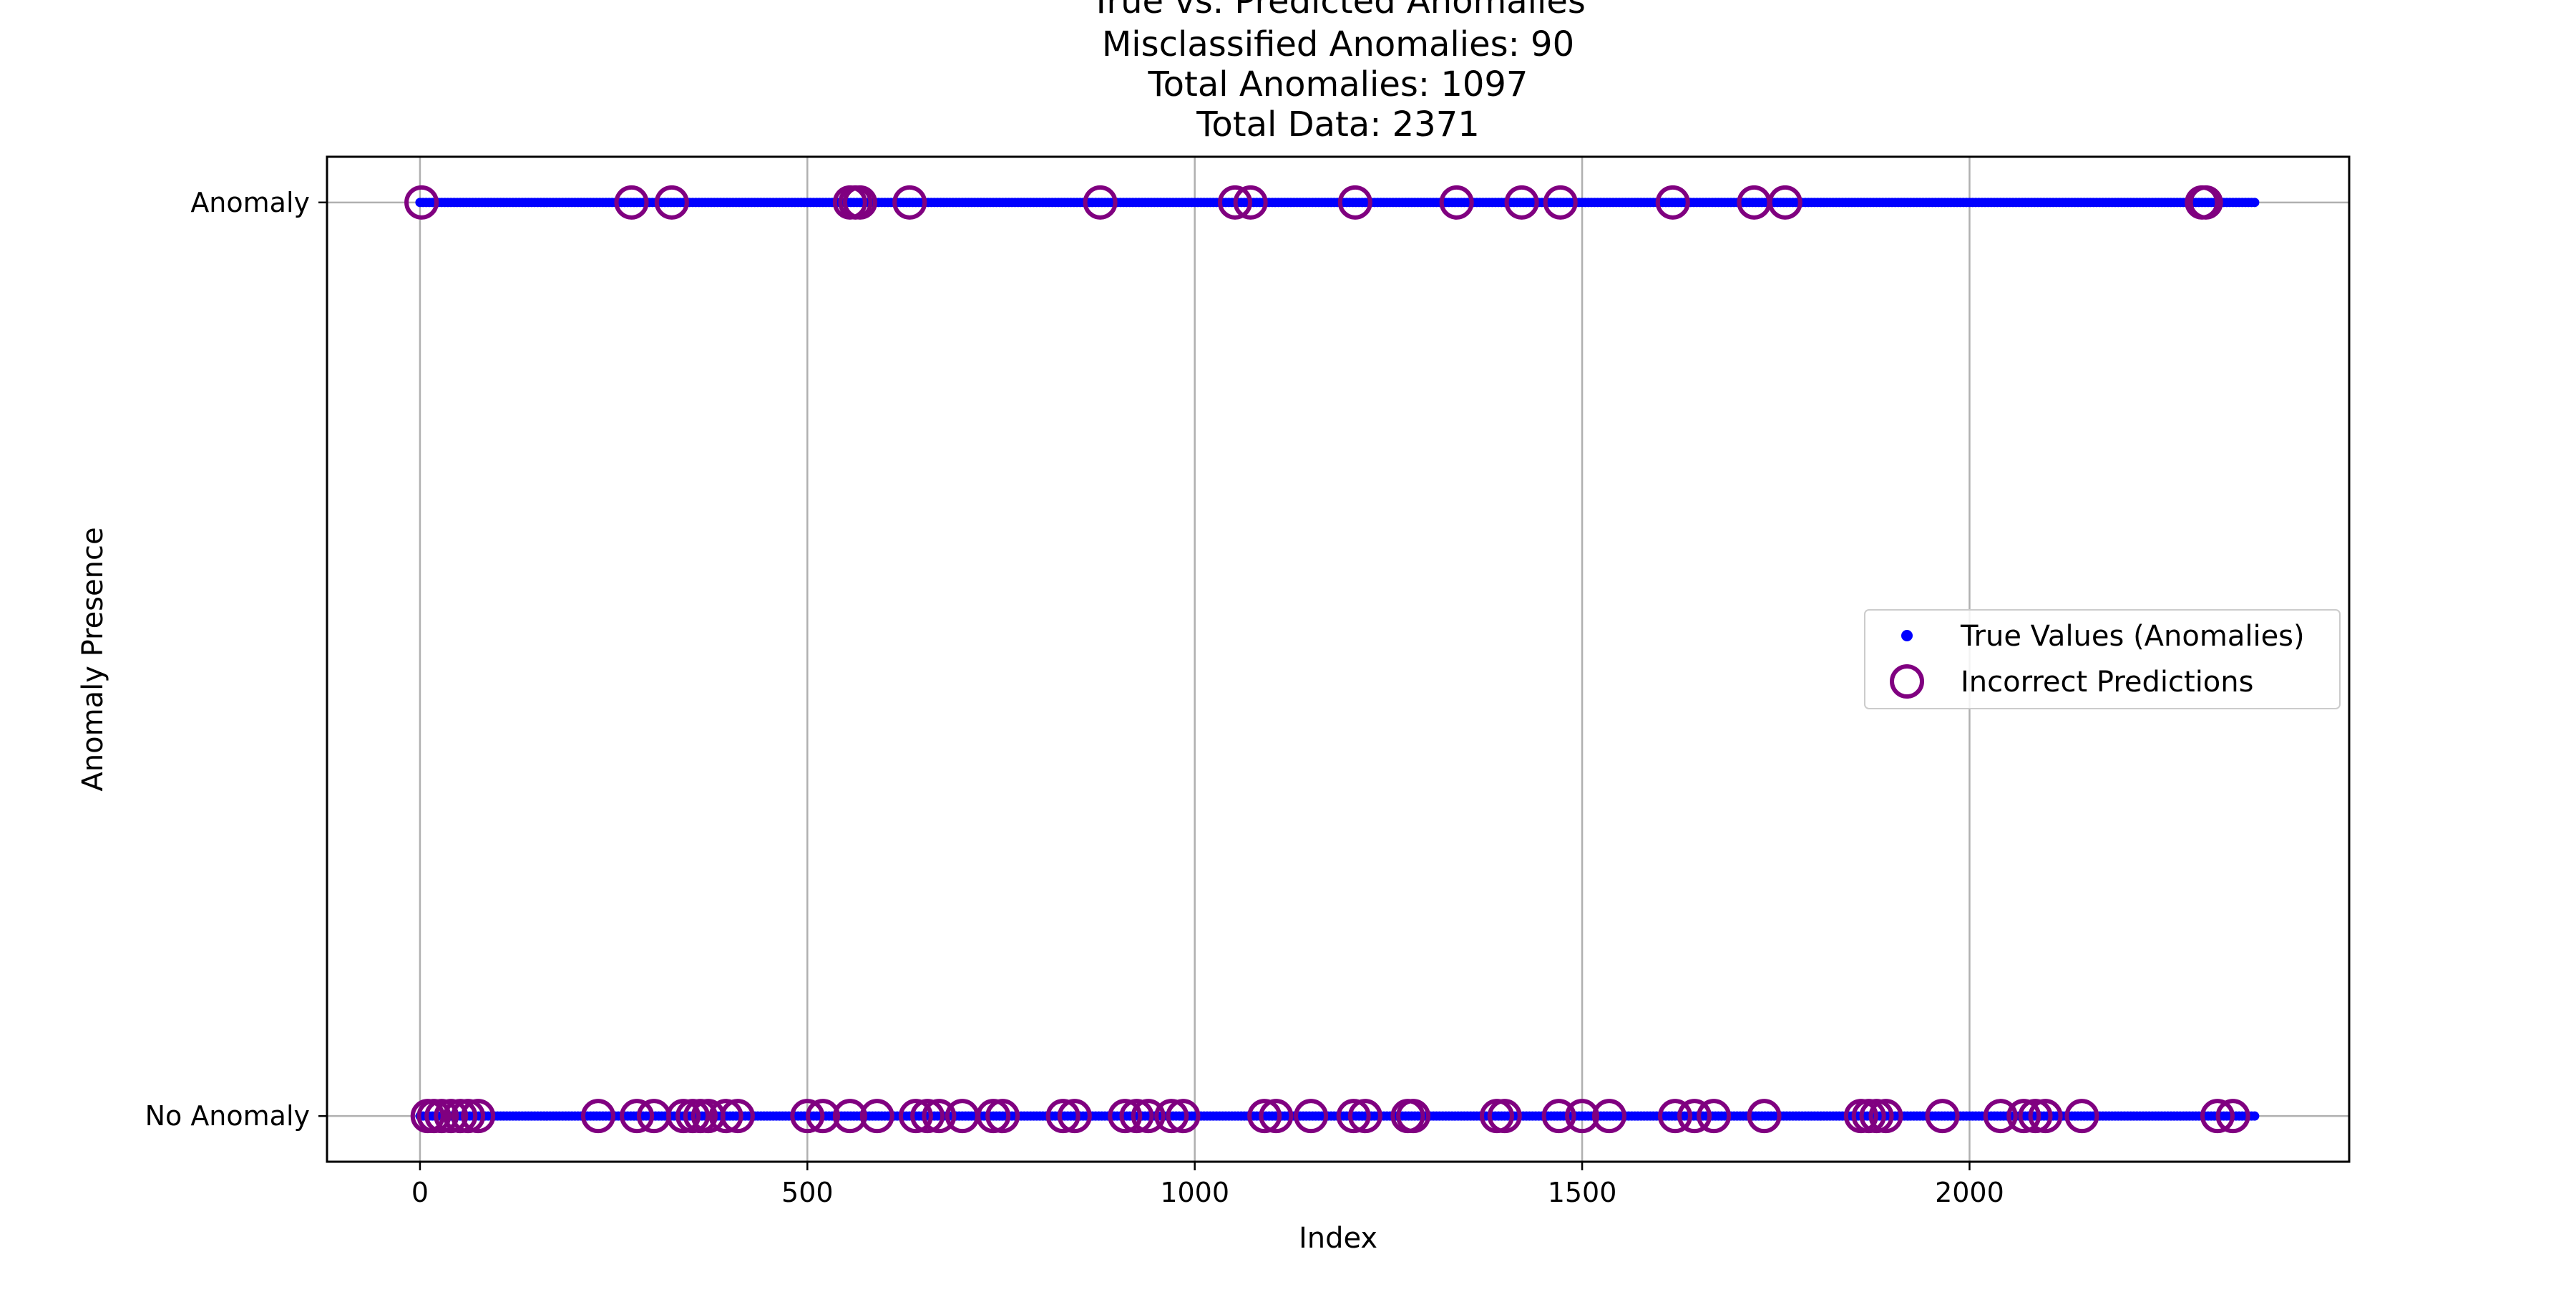  Describe the element at coordinates (1338, 1238) in the screenshot. I see `x-axis-label: Index` at that location.